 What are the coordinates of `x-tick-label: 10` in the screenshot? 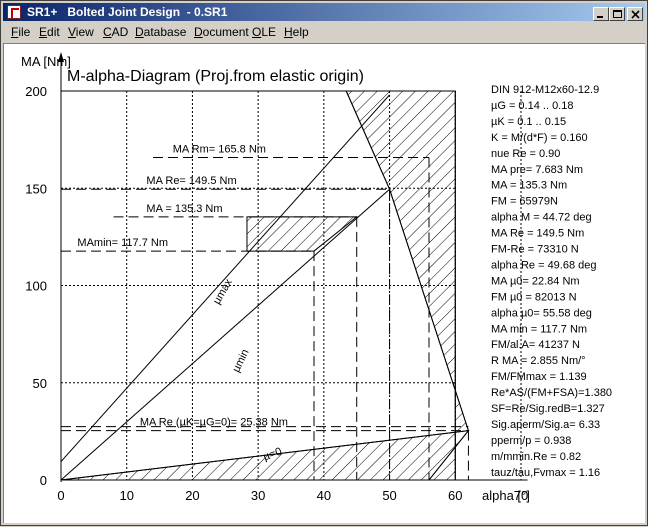 It's located at (126, 495).